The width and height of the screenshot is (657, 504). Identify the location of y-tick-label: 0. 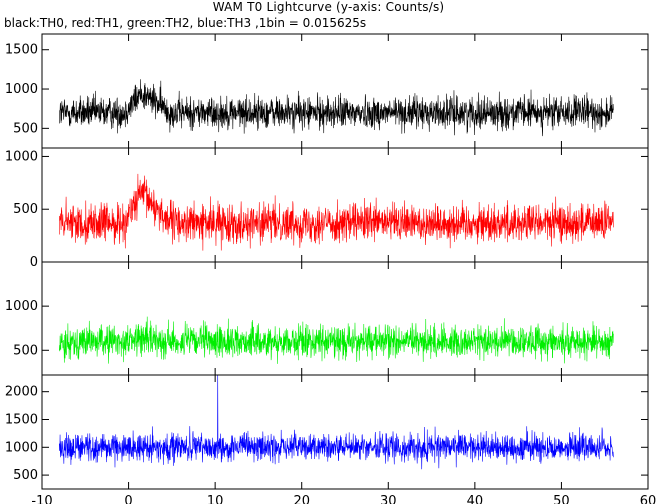
(34, 262).